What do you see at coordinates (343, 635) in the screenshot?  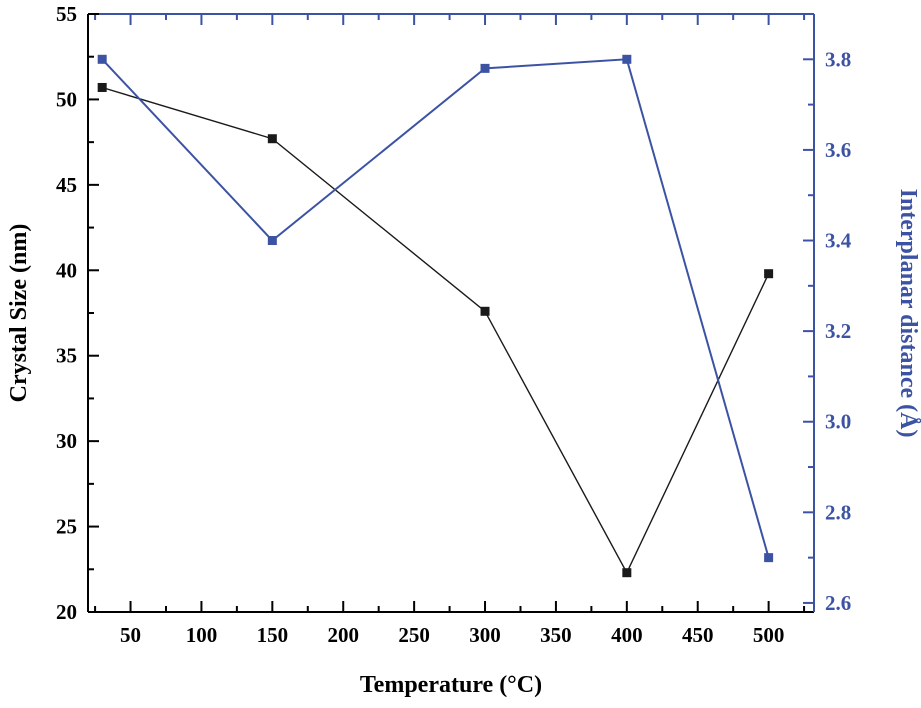 I see `svg-text: 200` at bounding box center [343, 635].